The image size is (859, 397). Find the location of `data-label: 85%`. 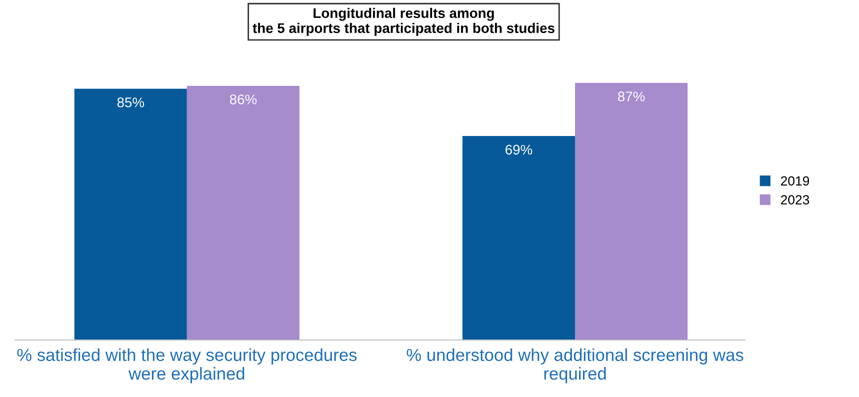

data-label: 85% is located at coordinates (130, 102).